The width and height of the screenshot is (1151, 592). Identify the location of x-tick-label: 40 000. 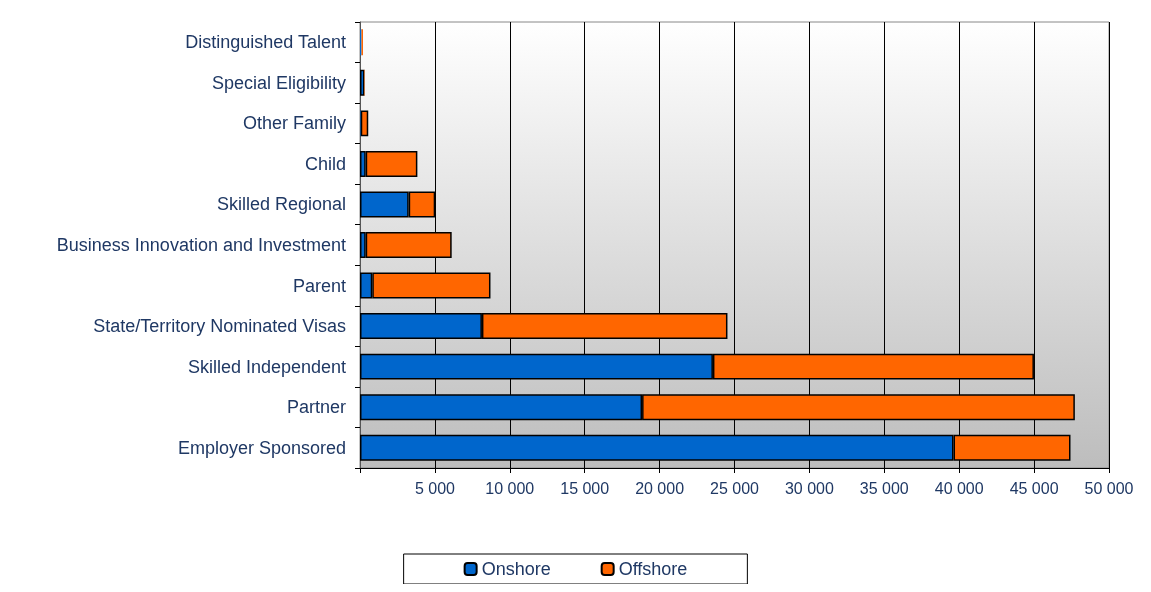
(959, 488).